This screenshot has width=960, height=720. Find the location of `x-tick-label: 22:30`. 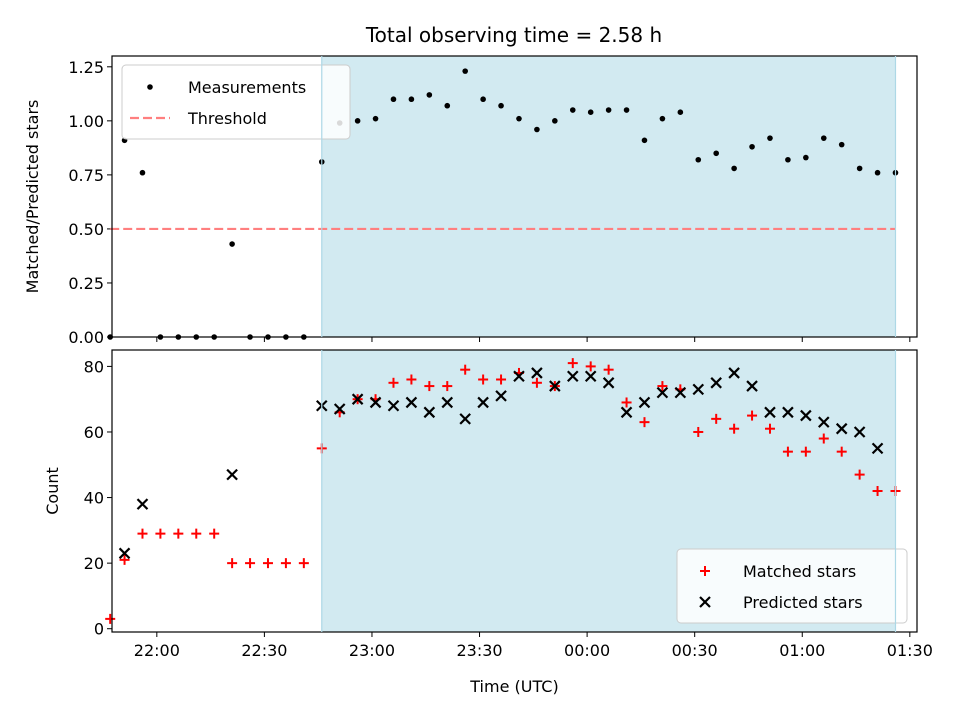

x-tick-label: 22:30 is located at coordinates (264, 650).